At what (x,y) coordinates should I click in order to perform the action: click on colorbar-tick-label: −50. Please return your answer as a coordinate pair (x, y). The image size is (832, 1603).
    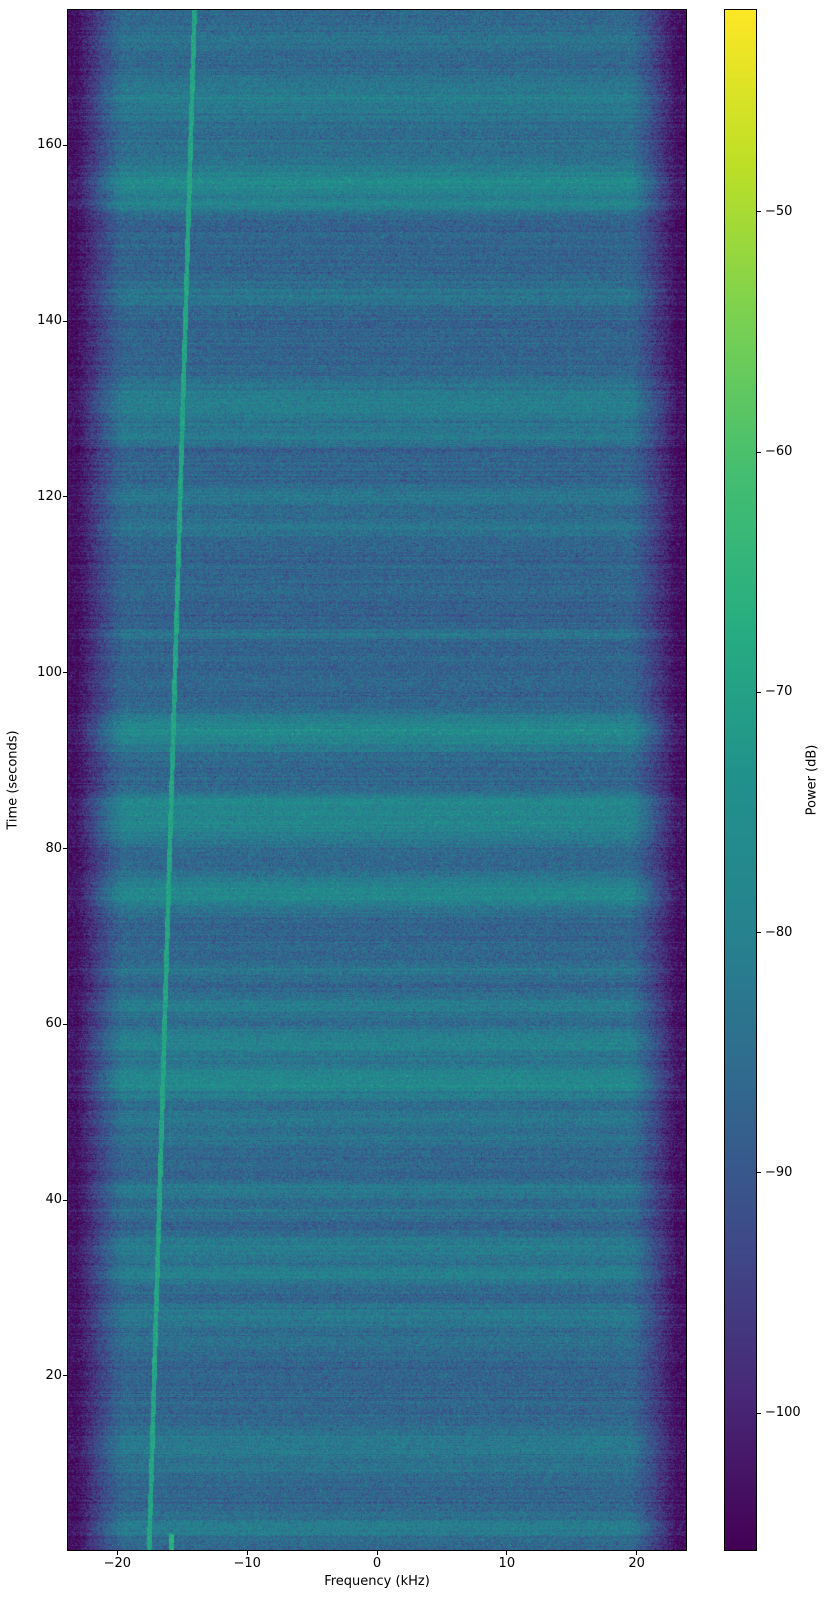
    Looking at the image, I should click on (779, 211).